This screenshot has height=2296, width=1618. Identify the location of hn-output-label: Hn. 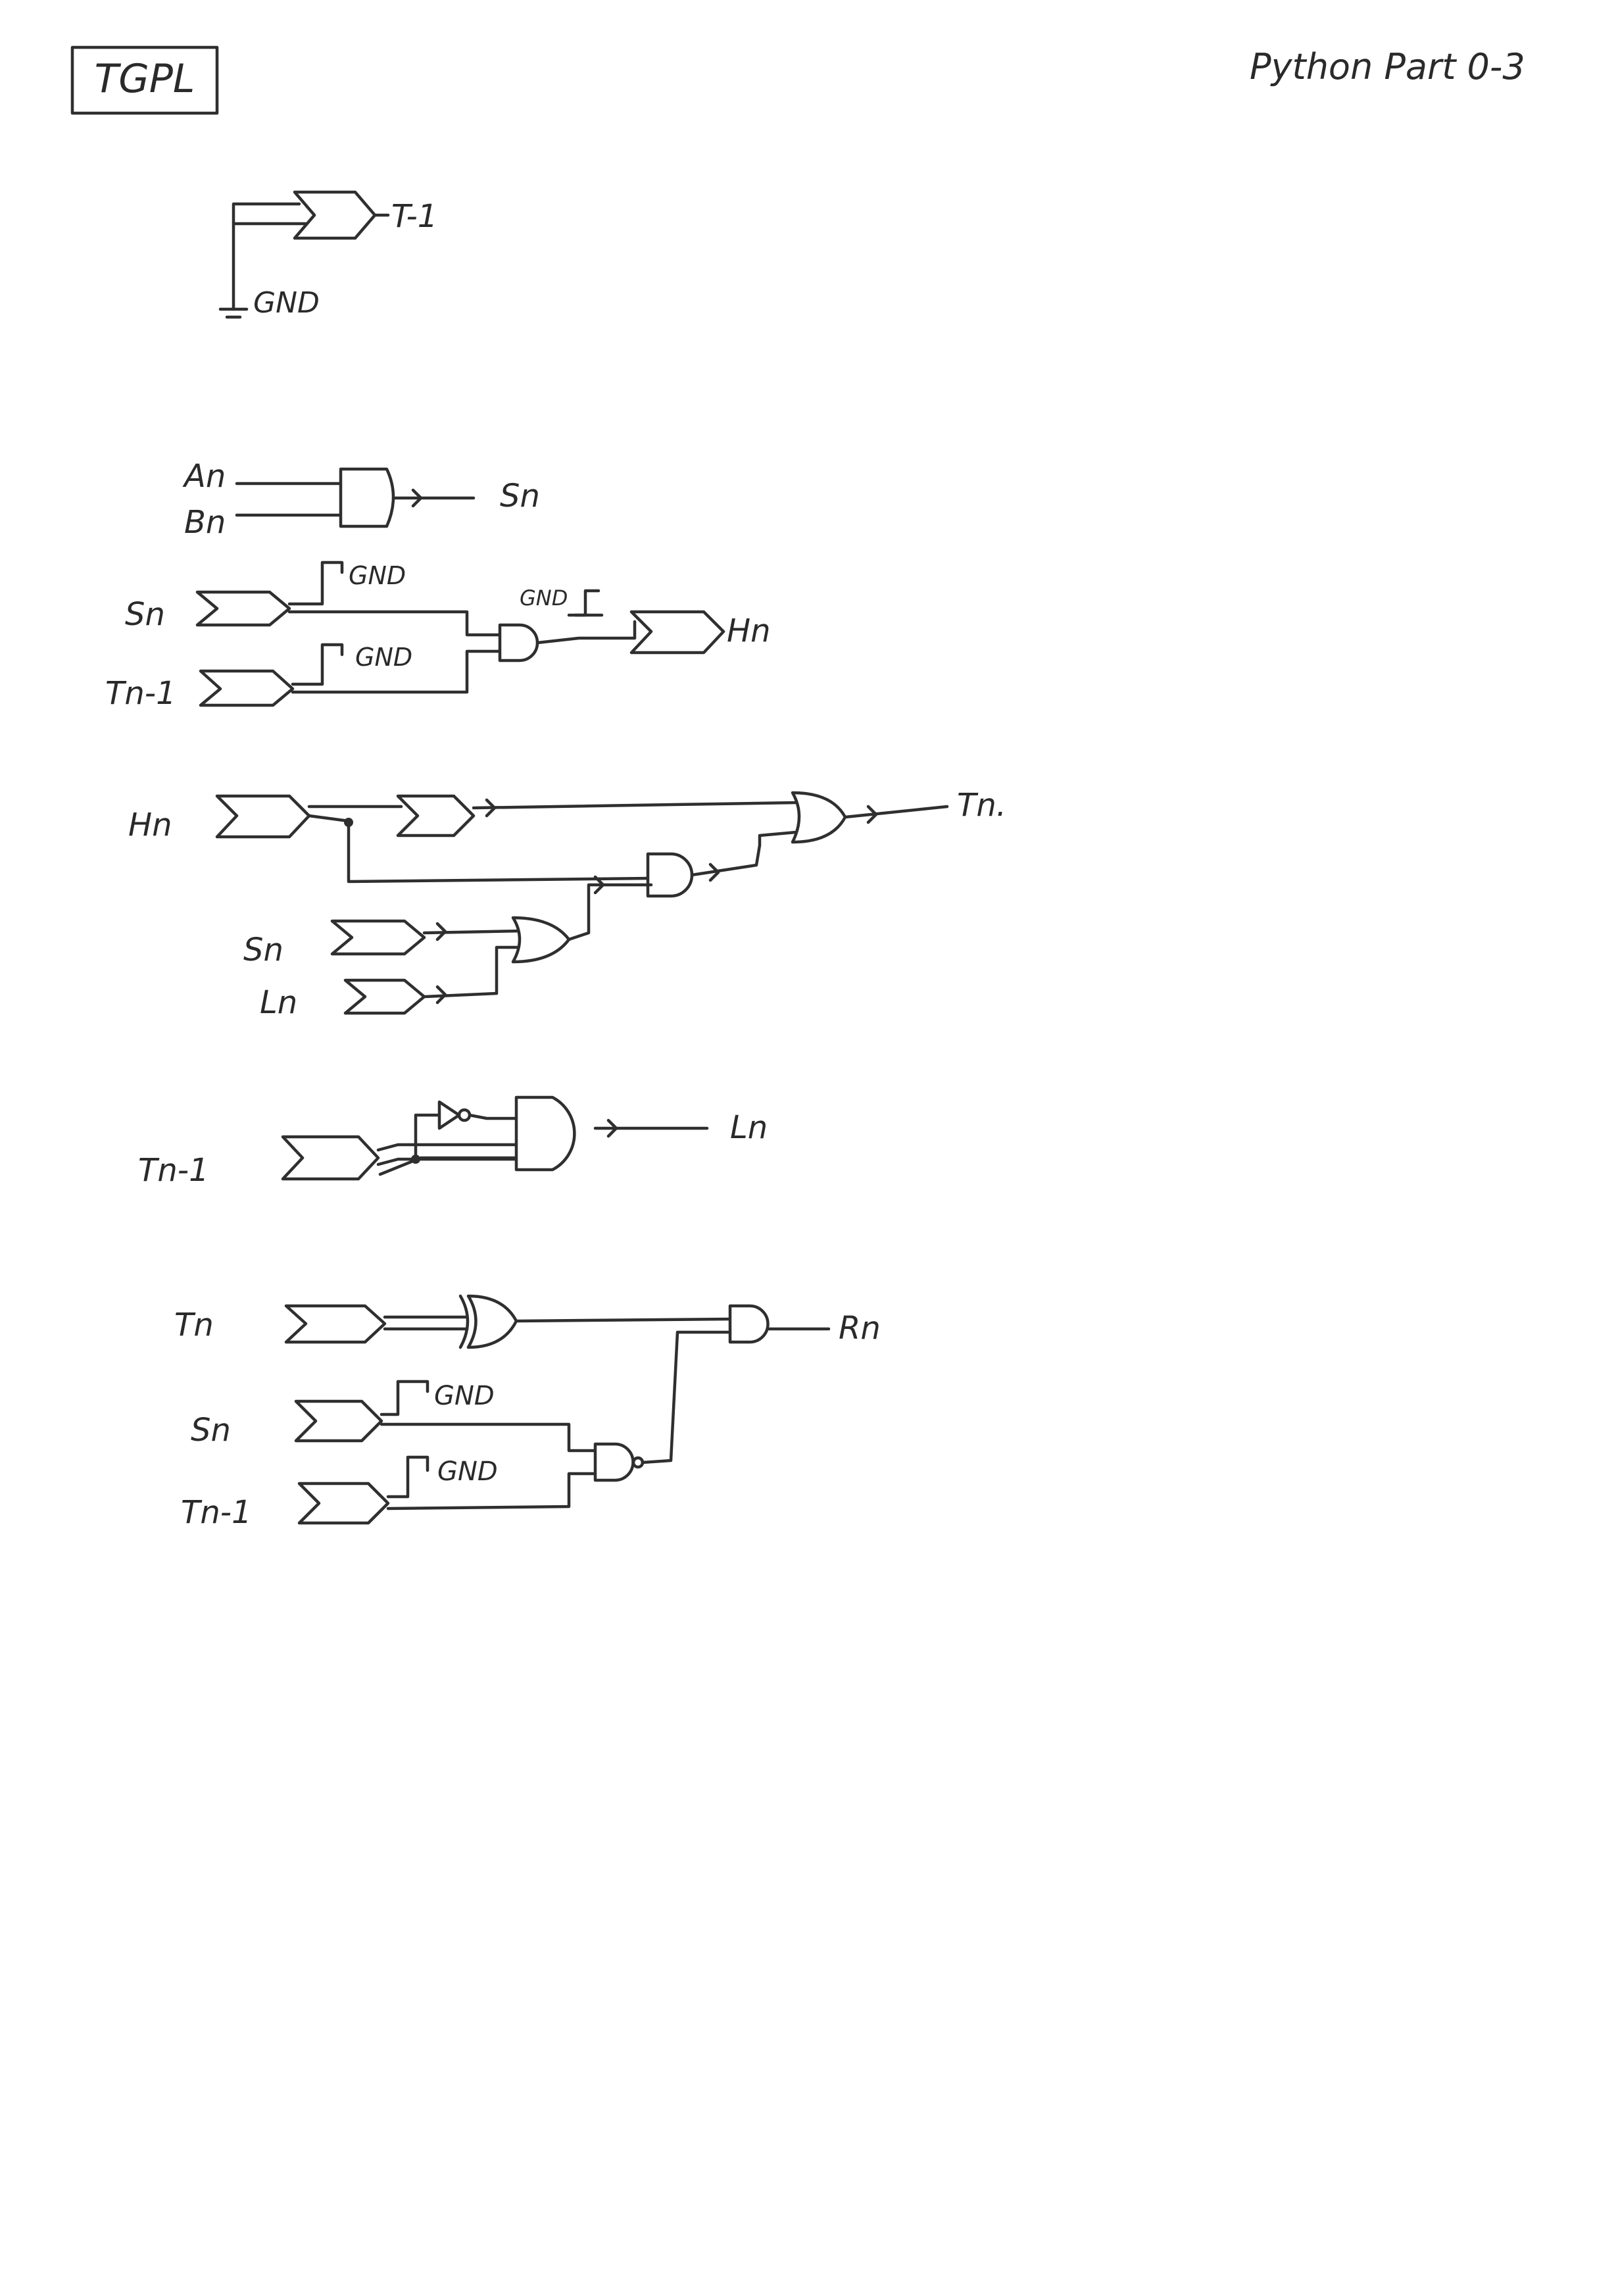
(749, 630).